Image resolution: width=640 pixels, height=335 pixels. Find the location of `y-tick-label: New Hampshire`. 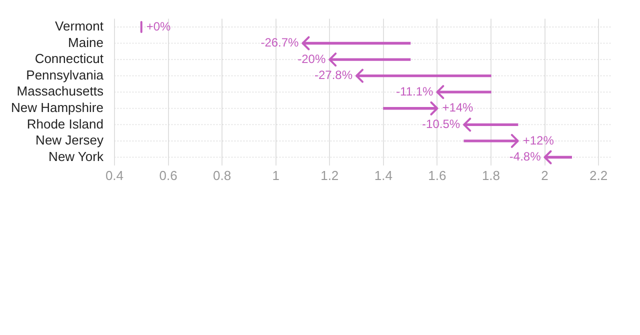

y-tick-label: New Hampshire is located at coordinates (57, 107).